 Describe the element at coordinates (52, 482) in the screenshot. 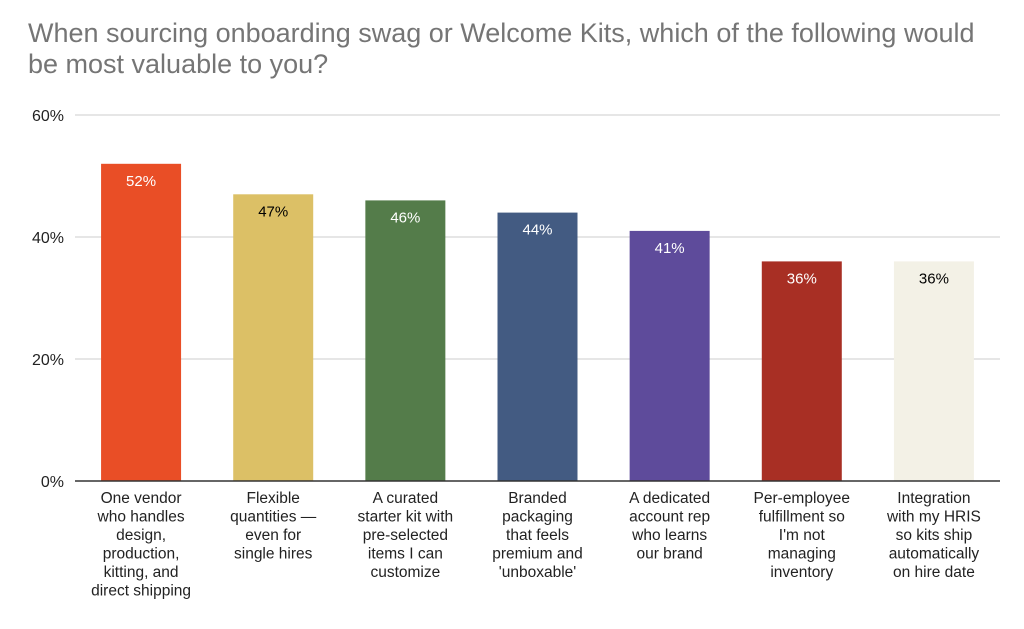

I see `y-tick-label: 0%` at that location.